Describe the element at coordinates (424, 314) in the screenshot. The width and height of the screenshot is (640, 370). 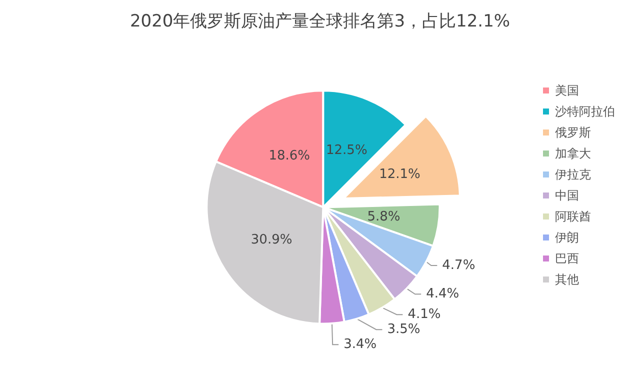
I see `data-label: 4.1%` at that location.